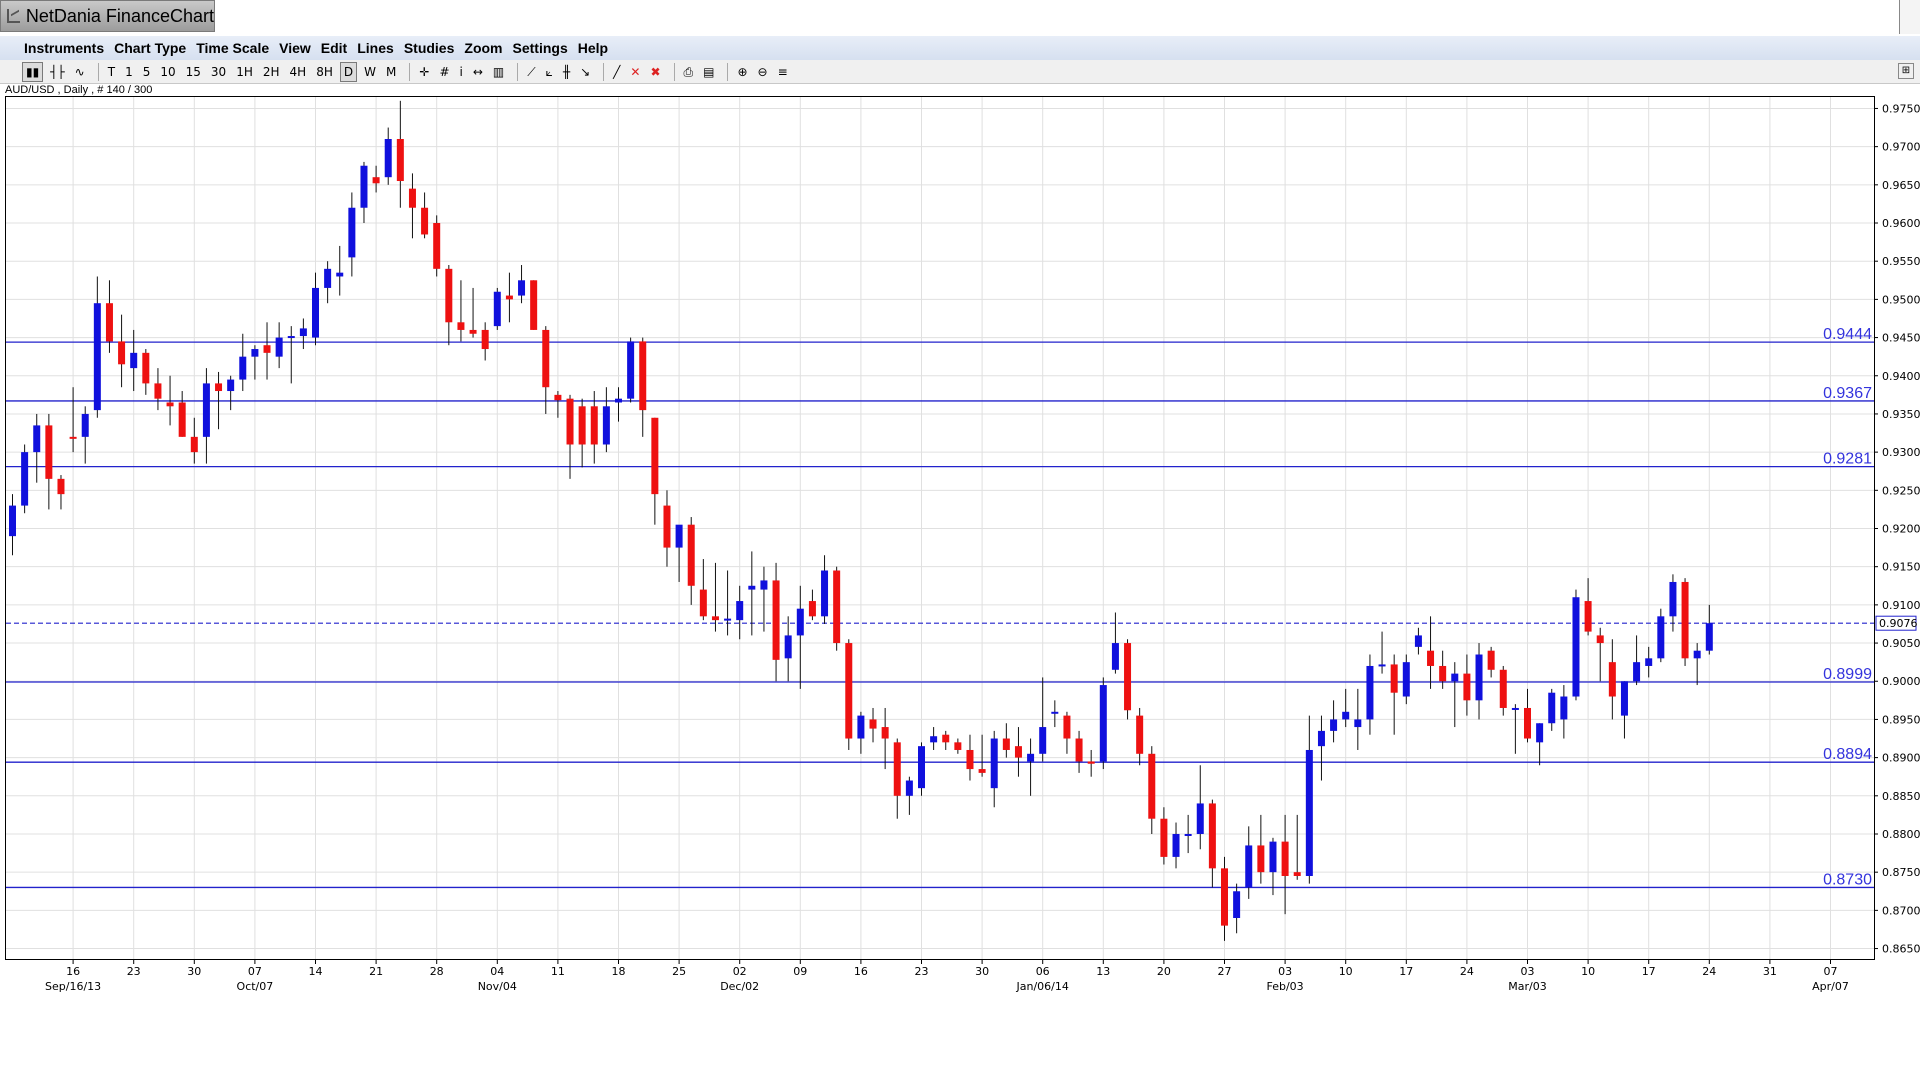 The height and width of the screenshot is (1080, 1920). I want to click on x-month-label: Dec/02, so click(739, 986).